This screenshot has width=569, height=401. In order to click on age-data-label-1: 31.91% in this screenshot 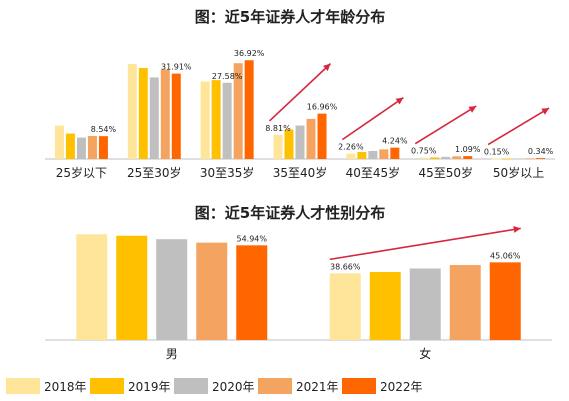, I will do `click(176, 67)`.